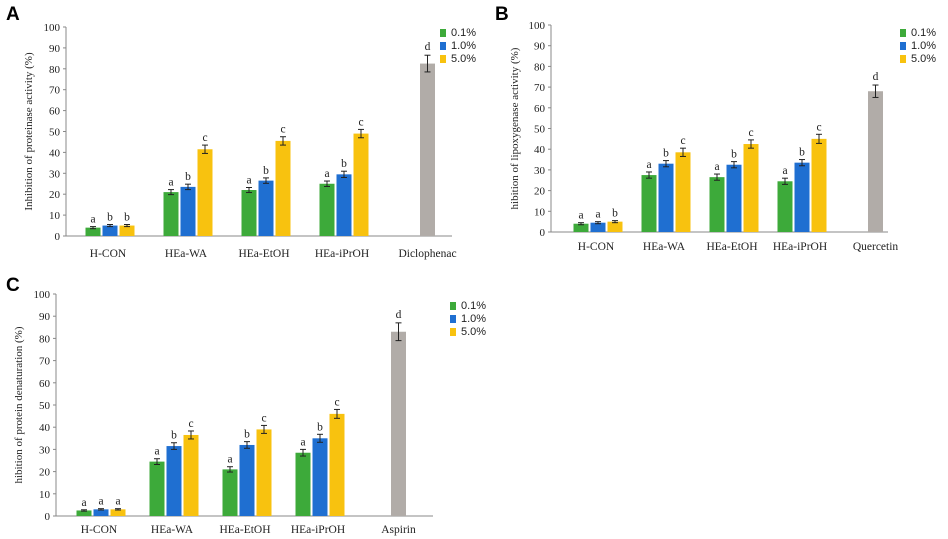  I want to click on x-category-label: HEa-WA, so click(664, 247).